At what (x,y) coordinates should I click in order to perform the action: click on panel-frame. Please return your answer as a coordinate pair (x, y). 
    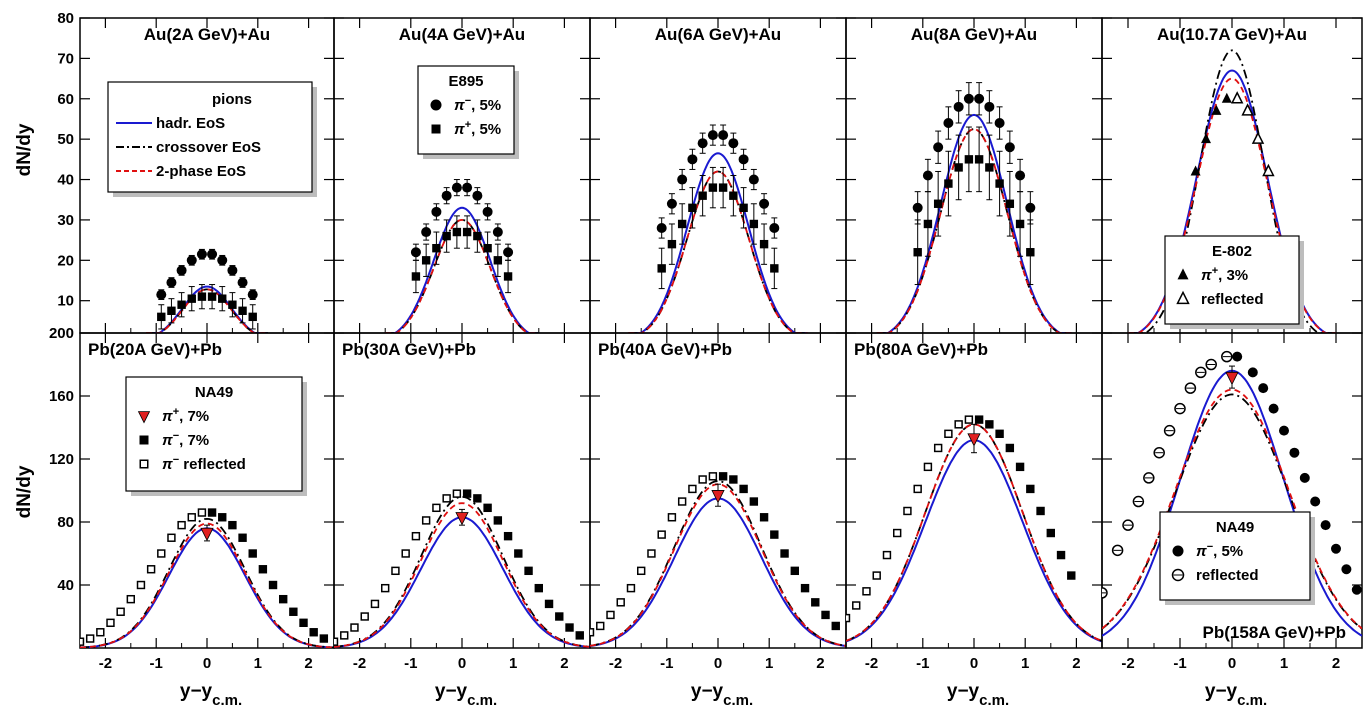
    Looking at the image, I should click on (974, 490).